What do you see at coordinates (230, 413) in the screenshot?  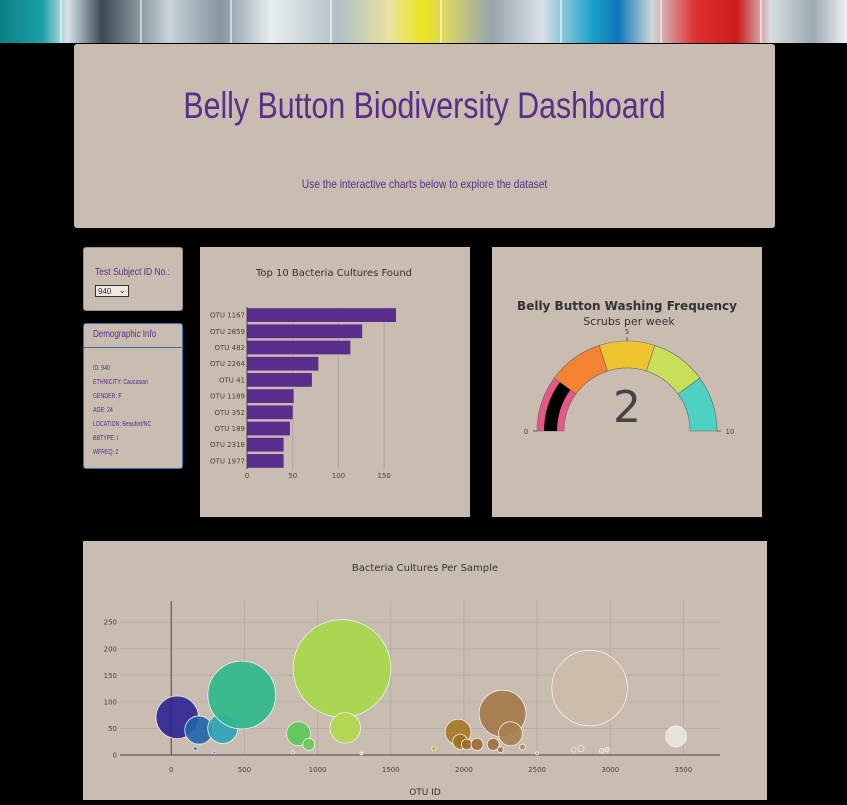 I see `bar-category-label: OTU 352` at bounding box center [230, 413].